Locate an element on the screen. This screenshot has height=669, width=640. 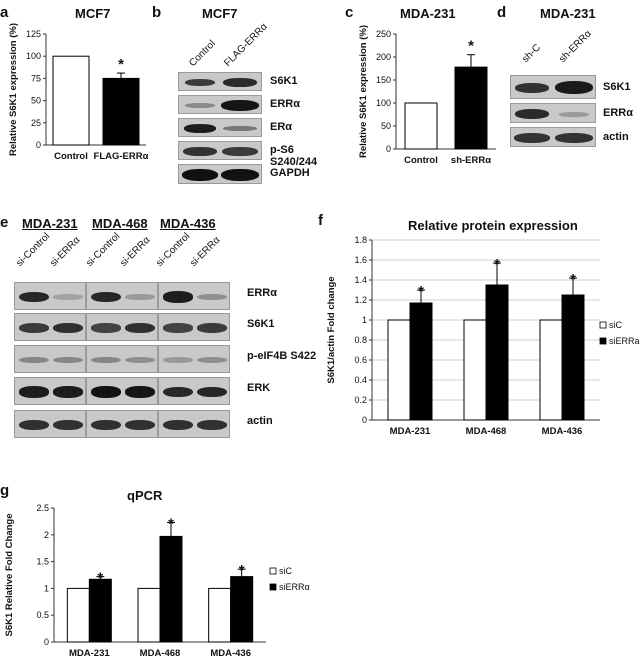
panel-f-title: Relative protein expression is located at coordinates (493, 225).